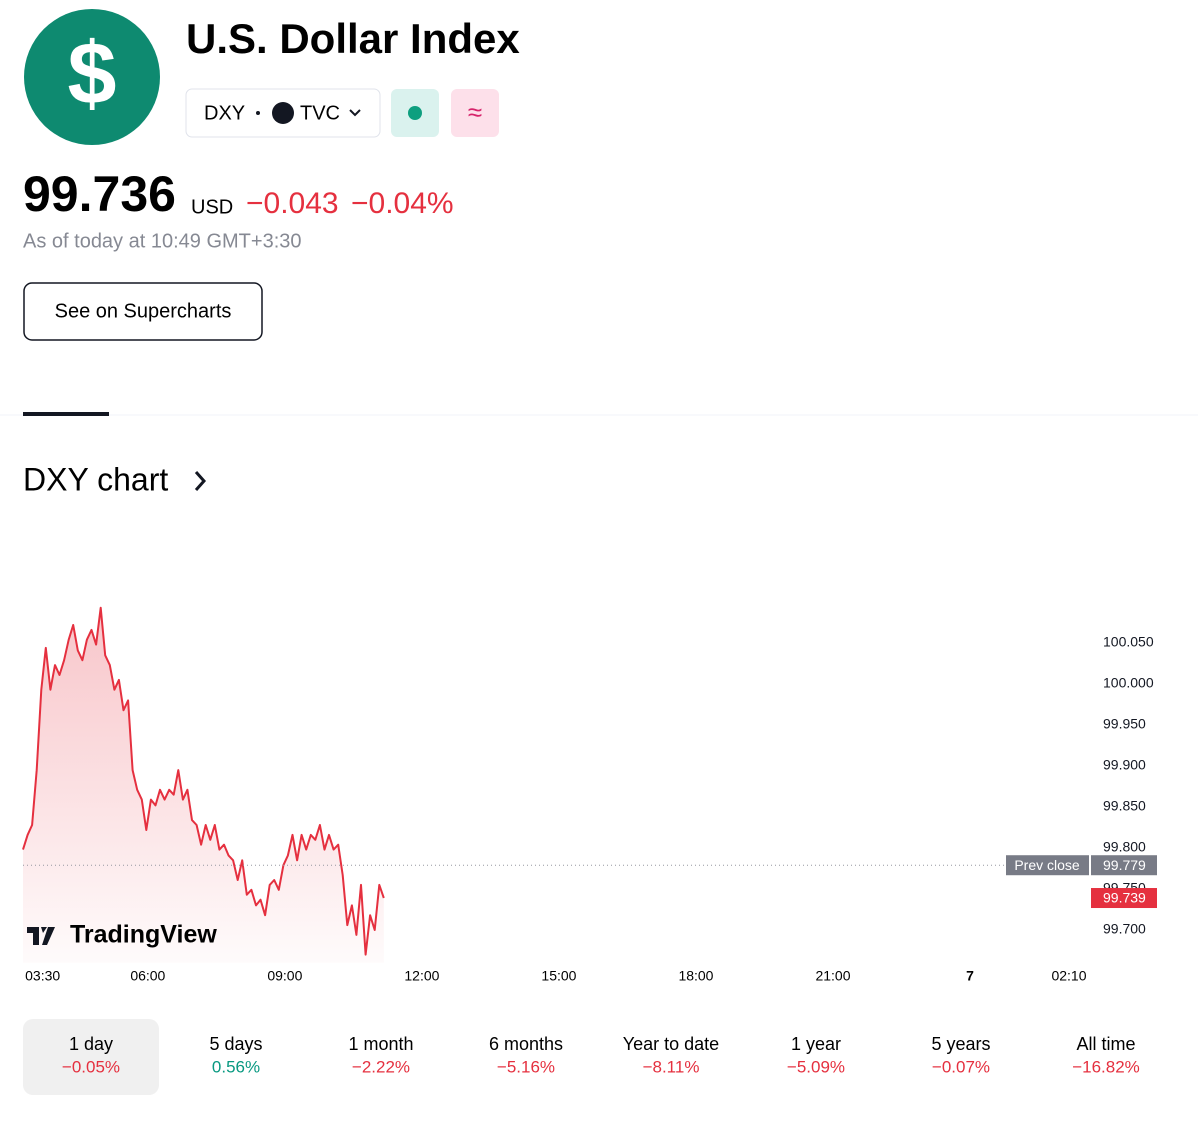 The image size is (1198, 1121). I want to click on tv-icon, so click(283, 113).